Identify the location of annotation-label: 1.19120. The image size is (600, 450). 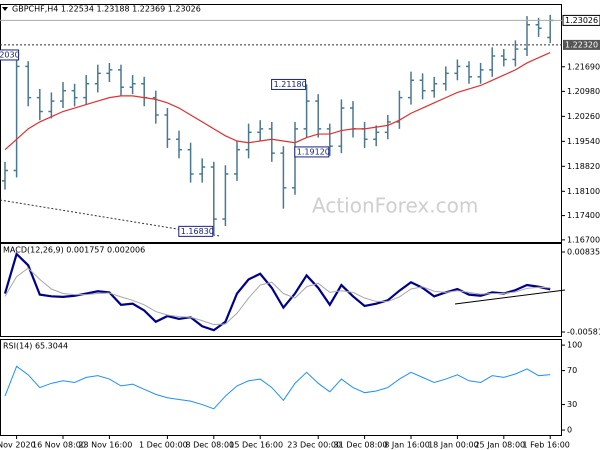
(313, 151).